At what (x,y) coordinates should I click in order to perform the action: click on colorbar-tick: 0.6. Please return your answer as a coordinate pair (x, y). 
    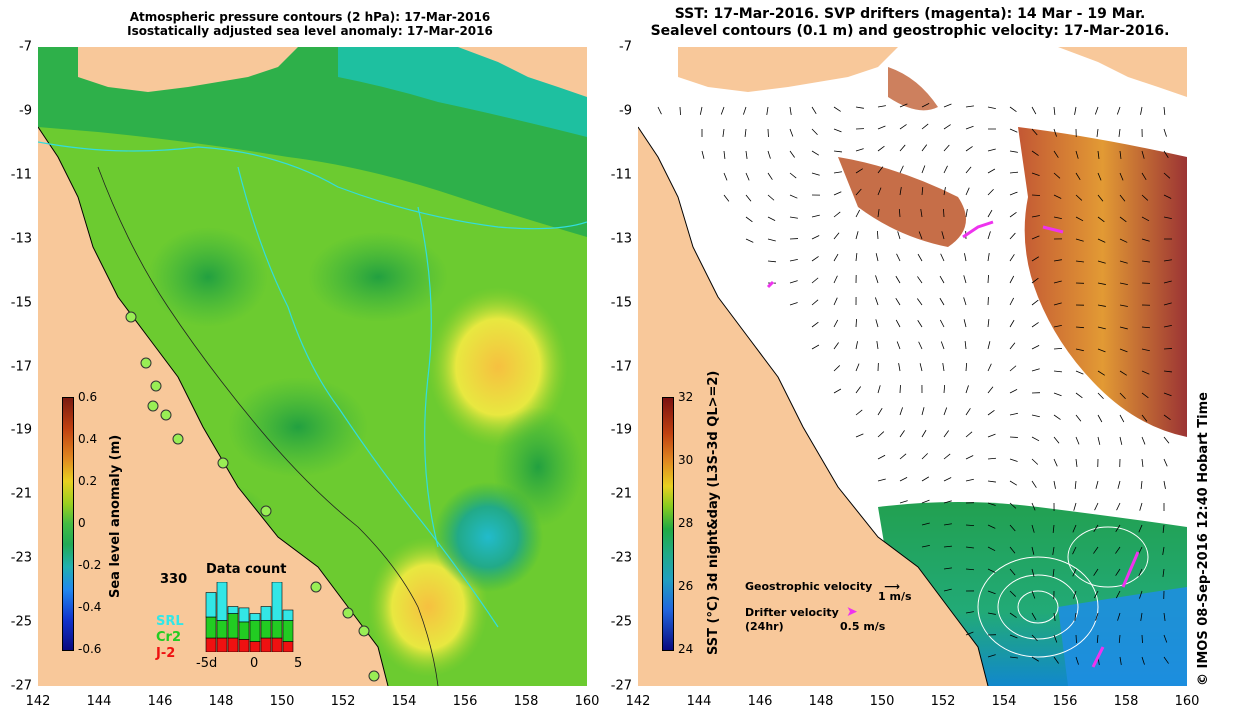
    Looking at the image, I should click on (88, 397).